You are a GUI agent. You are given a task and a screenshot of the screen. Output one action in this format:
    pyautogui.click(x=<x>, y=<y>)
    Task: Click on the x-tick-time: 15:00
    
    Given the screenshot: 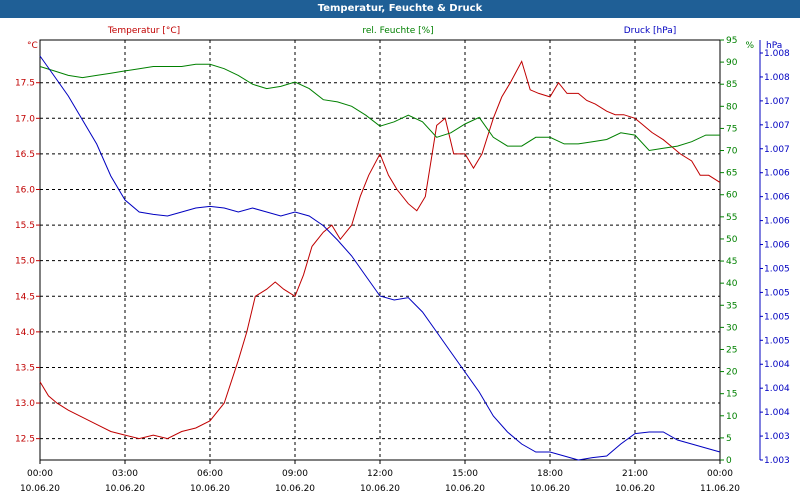 What is the action you would take?
    pyautogui.click(x=465, y=474)
    